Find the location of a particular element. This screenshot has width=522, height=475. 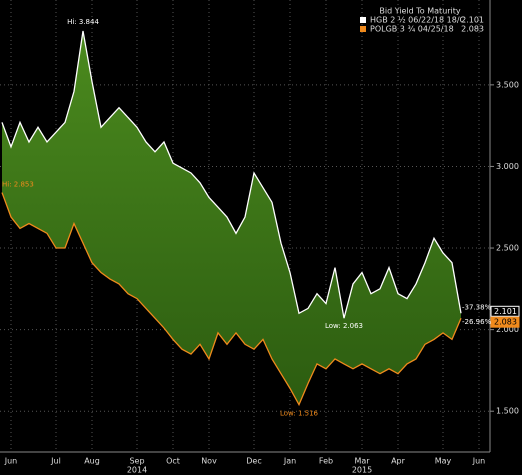

x-tick-label: Mar is located at coordinates (362, 461).